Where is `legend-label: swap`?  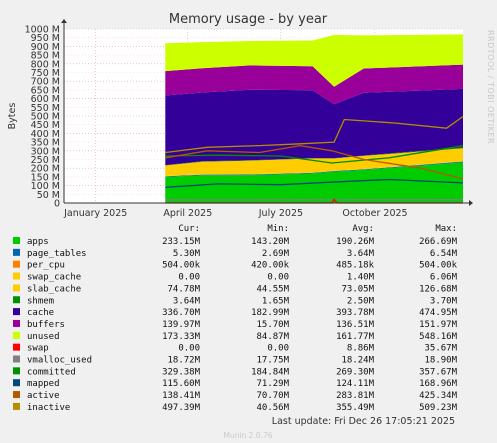
legend-label: swap is located at coordinates (38, 349).